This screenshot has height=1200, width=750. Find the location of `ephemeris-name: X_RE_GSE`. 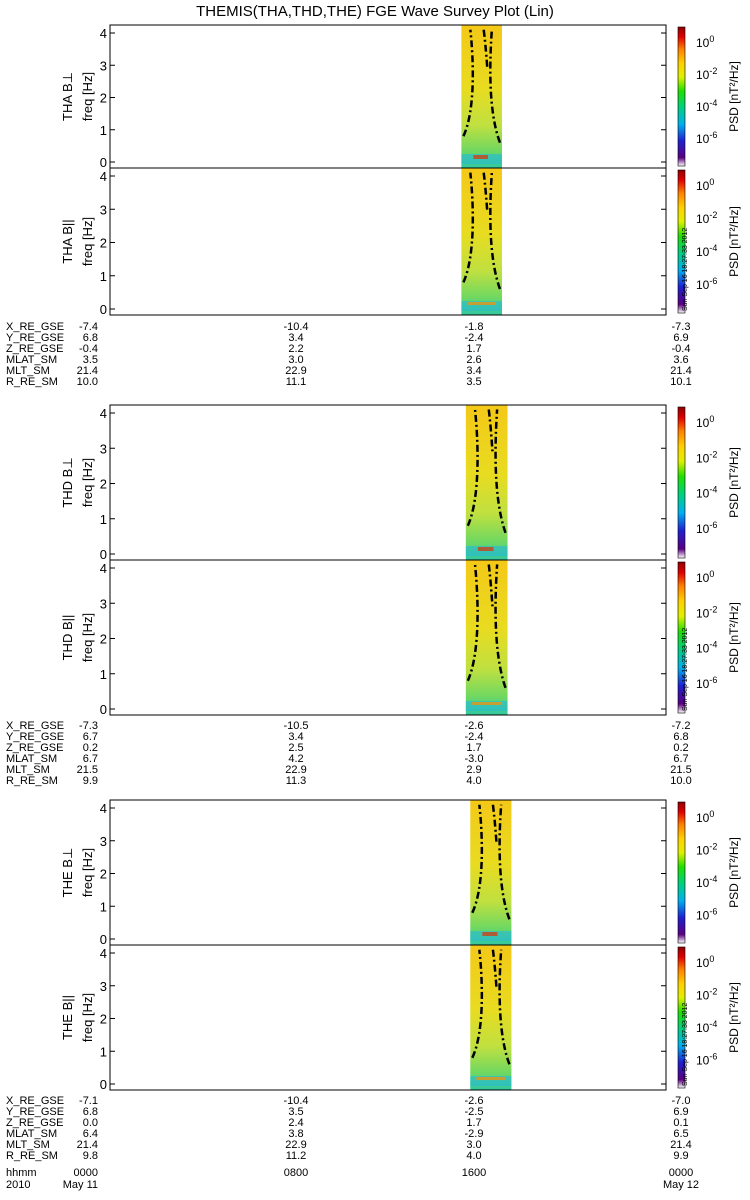

ephemeris-name: X_RE_GSE is located at coordinates (35, 327).